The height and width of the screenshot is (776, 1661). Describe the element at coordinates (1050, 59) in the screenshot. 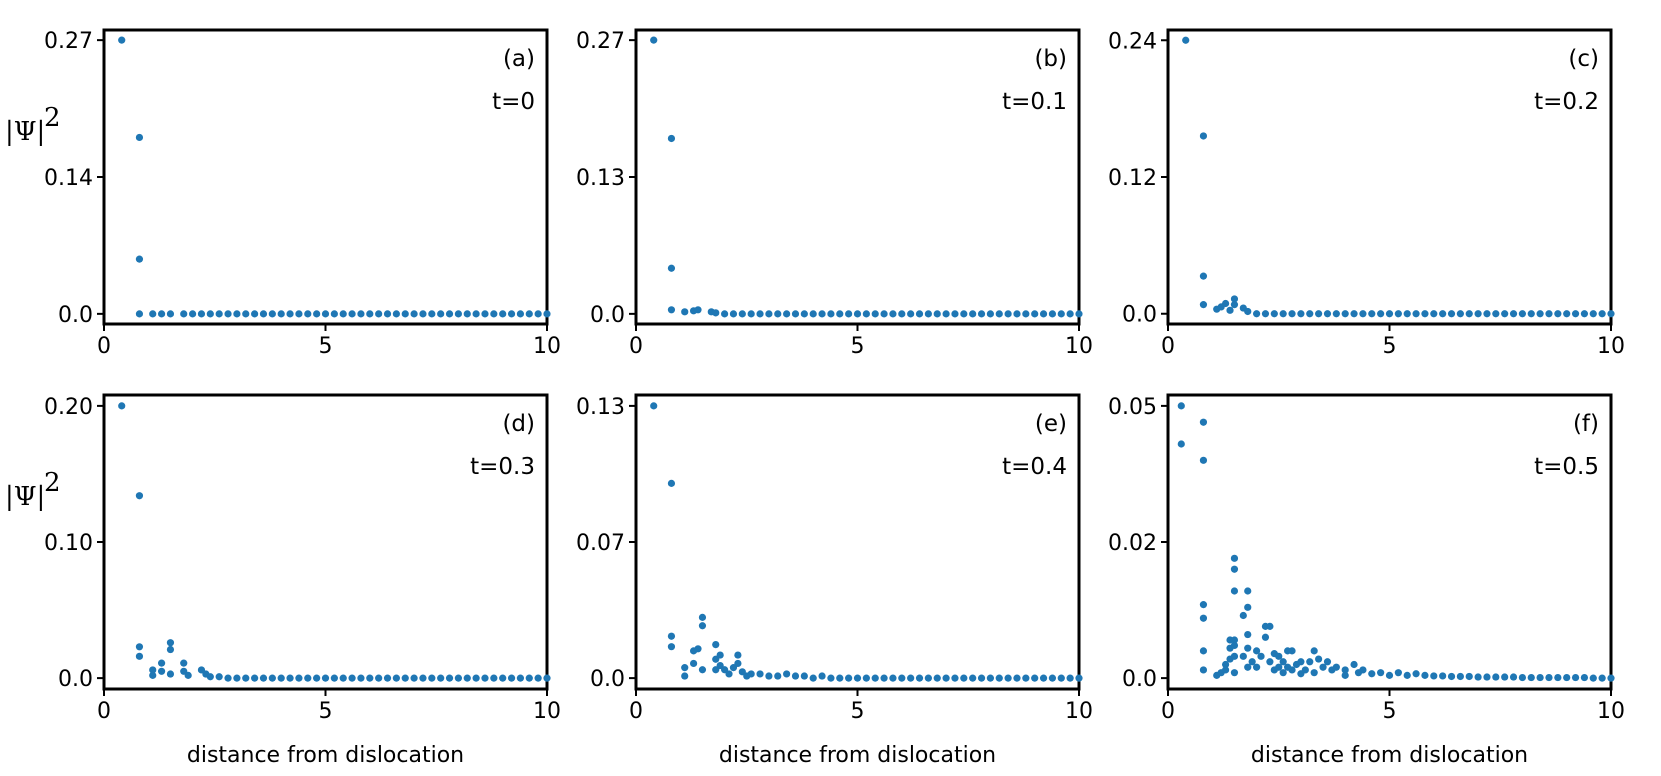

I see `panel-label: (b)` at that location.